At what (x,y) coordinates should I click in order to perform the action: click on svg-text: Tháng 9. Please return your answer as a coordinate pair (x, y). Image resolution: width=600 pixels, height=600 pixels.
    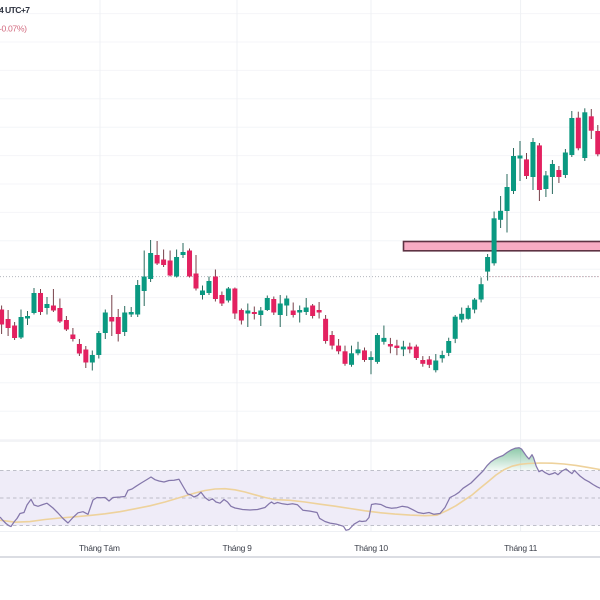
    Looking at the image, I should click on (237, 548).